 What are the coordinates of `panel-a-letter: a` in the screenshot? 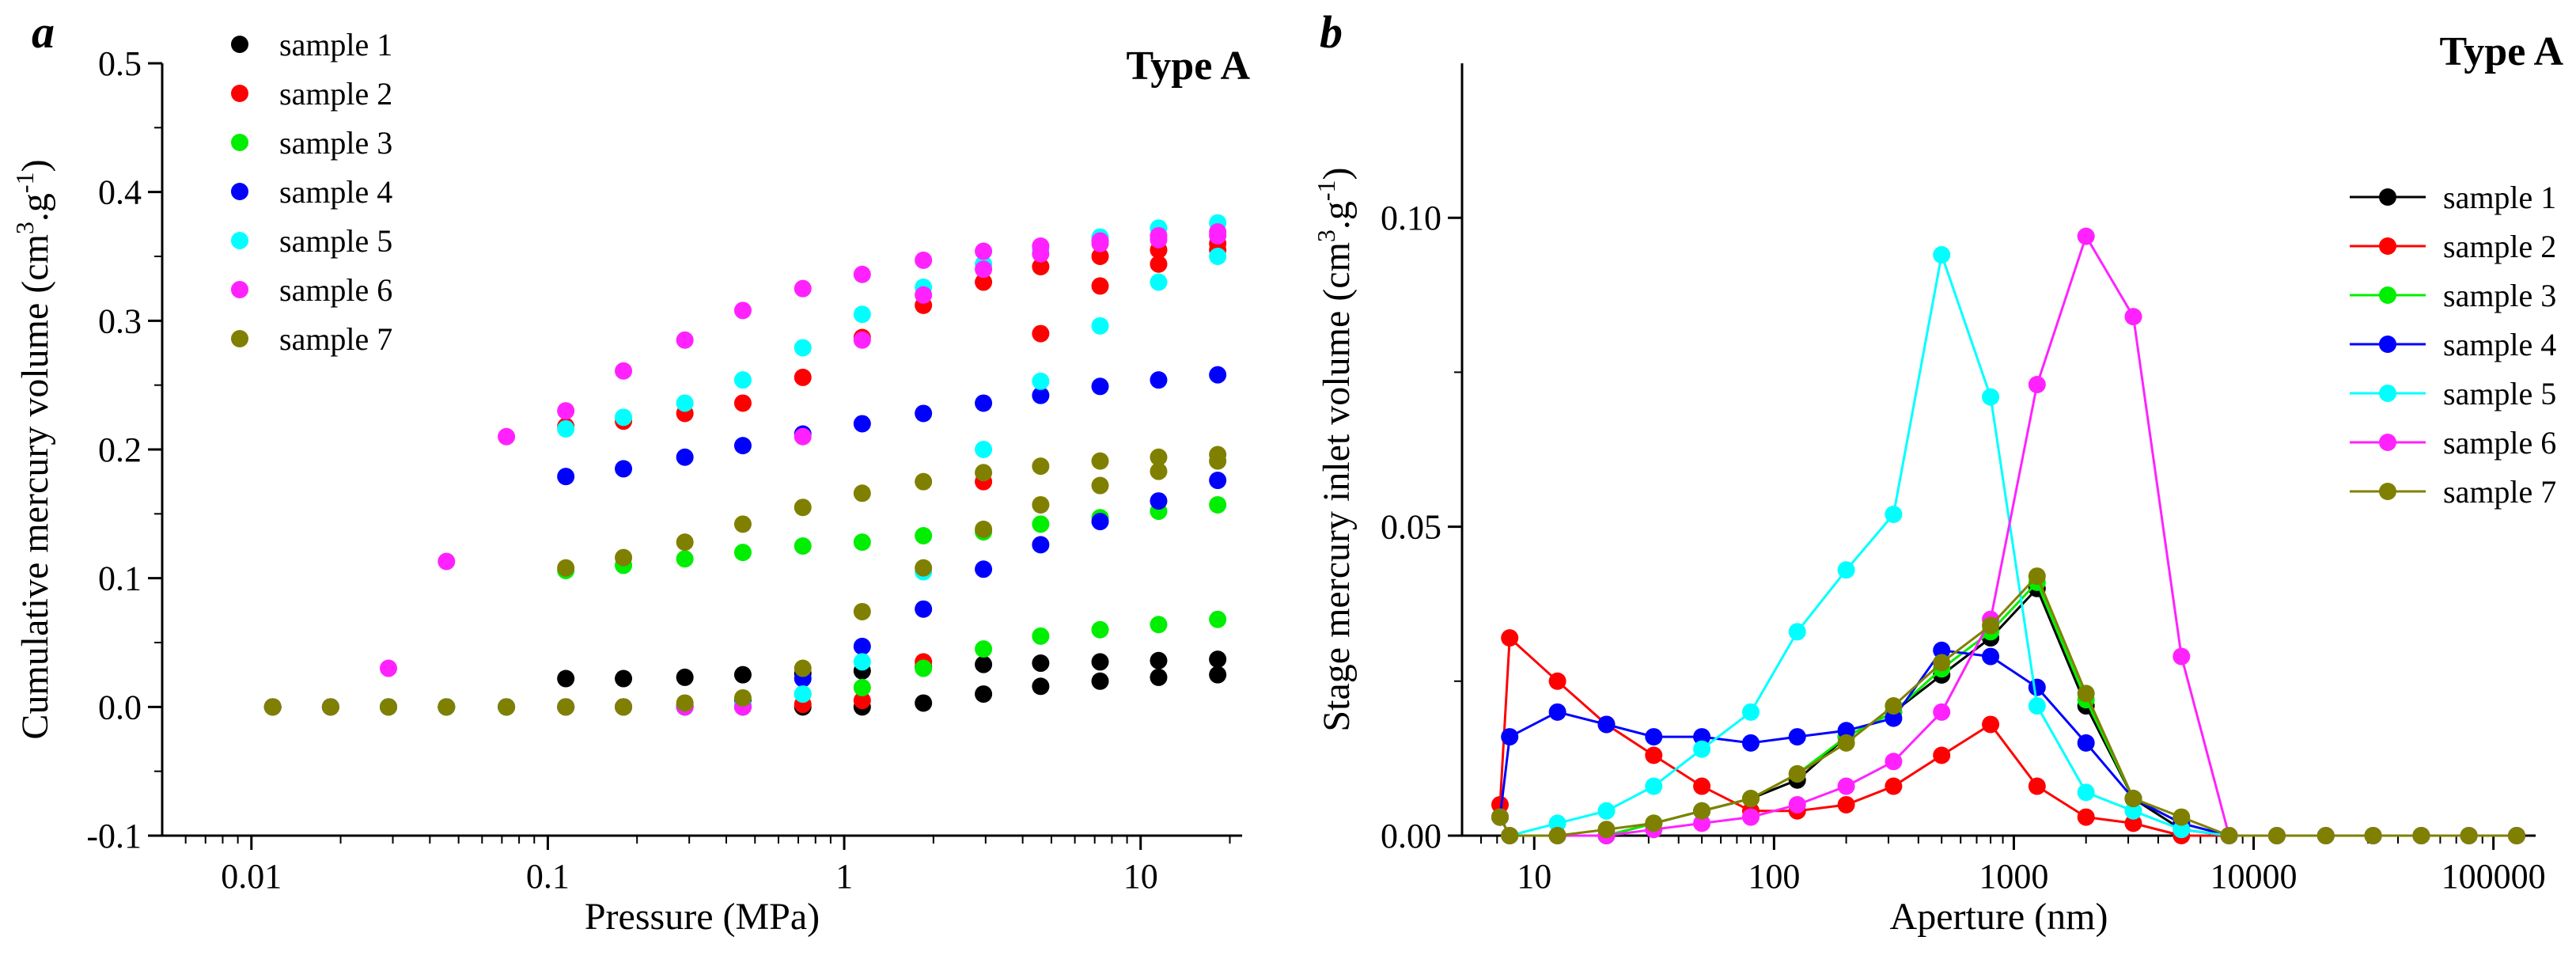 It's located at (43, 32).